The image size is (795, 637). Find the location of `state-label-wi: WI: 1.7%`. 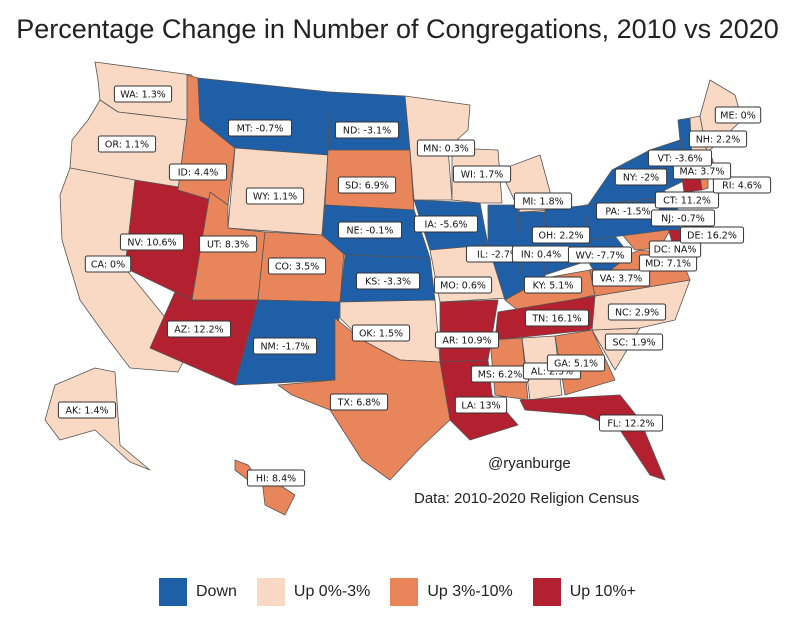

state-label-wi: WI: 1.7% is located at coordinates (482, 174).